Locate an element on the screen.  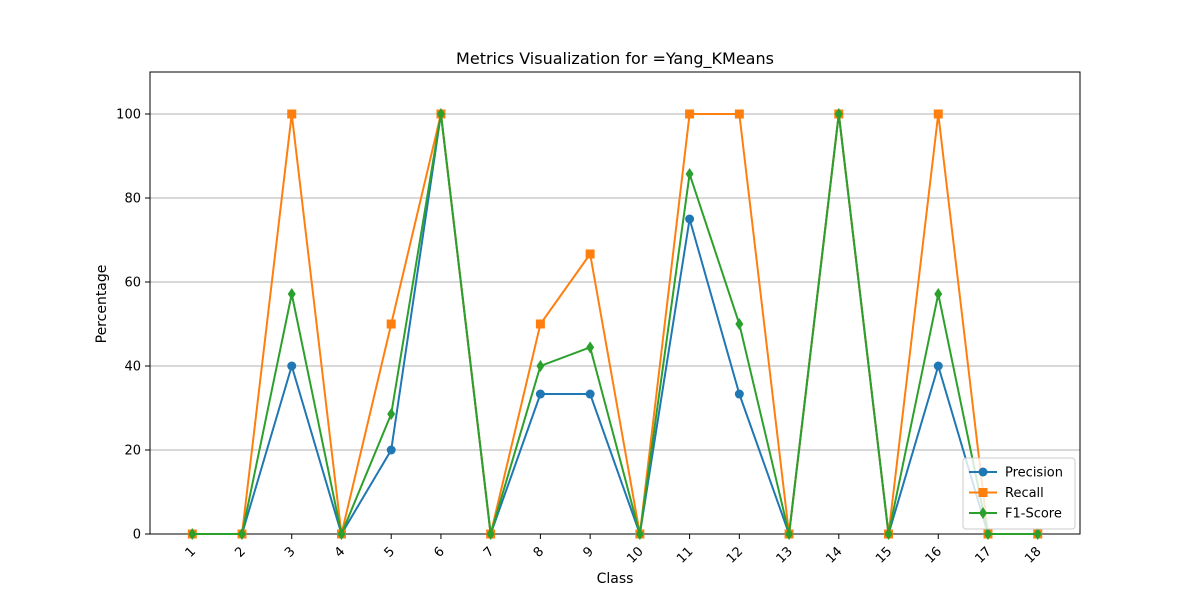
x-tick-label: 18 is located at coordinates (1033, 555).